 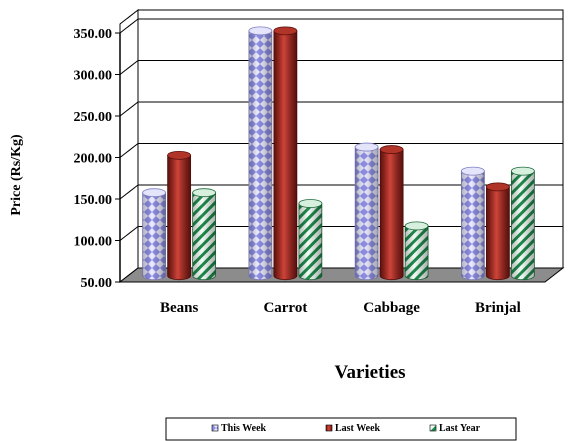 I want to click on y-tick-label: 50.00, so click(x=97, y=283).